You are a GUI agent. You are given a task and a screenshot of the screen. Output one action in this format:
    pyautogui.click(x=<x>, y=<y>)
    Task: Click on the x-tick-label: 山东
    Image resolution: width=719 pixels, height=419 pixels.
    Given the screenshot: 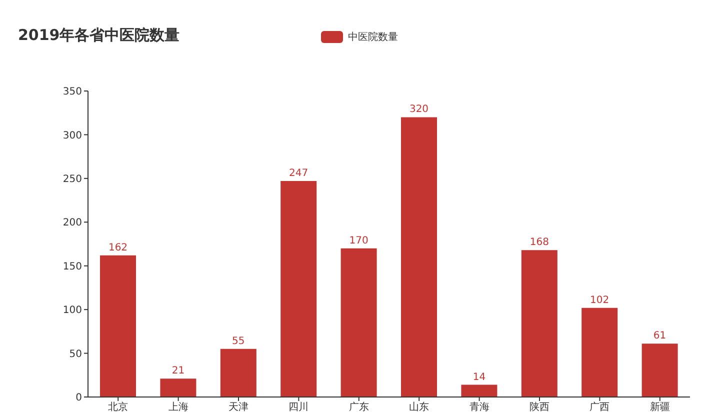 What is the action you would take?
    pyautogui.click(x=419, y=407)
    